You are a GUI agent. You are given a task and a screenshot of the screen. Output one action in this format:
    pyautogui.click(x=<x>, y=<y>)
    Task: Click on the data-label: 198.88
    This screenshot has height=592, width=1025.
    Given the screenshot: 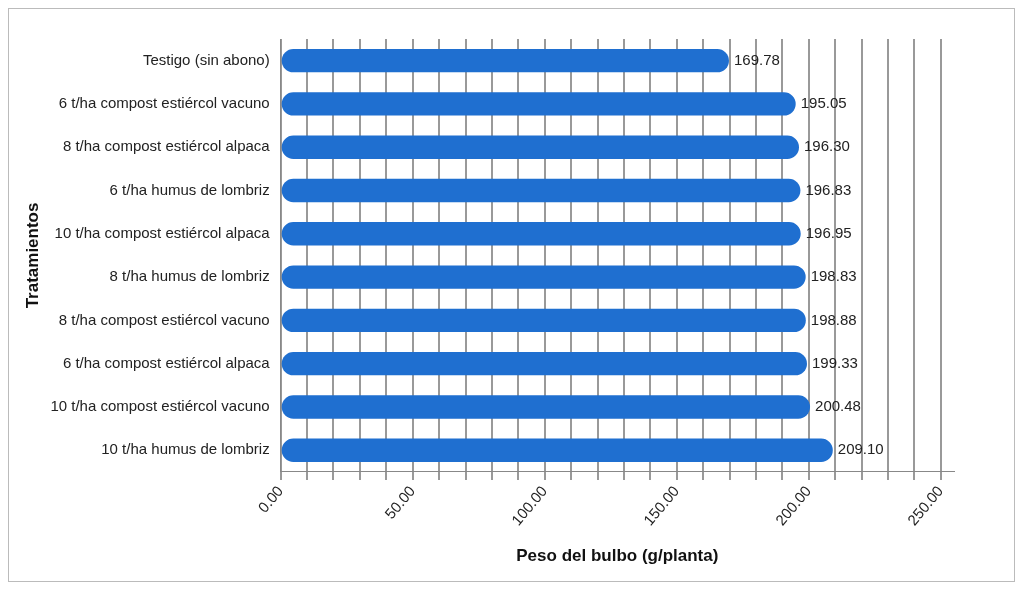 What is the action you would take?
    pyautogui.click(x=833, y=319)
    